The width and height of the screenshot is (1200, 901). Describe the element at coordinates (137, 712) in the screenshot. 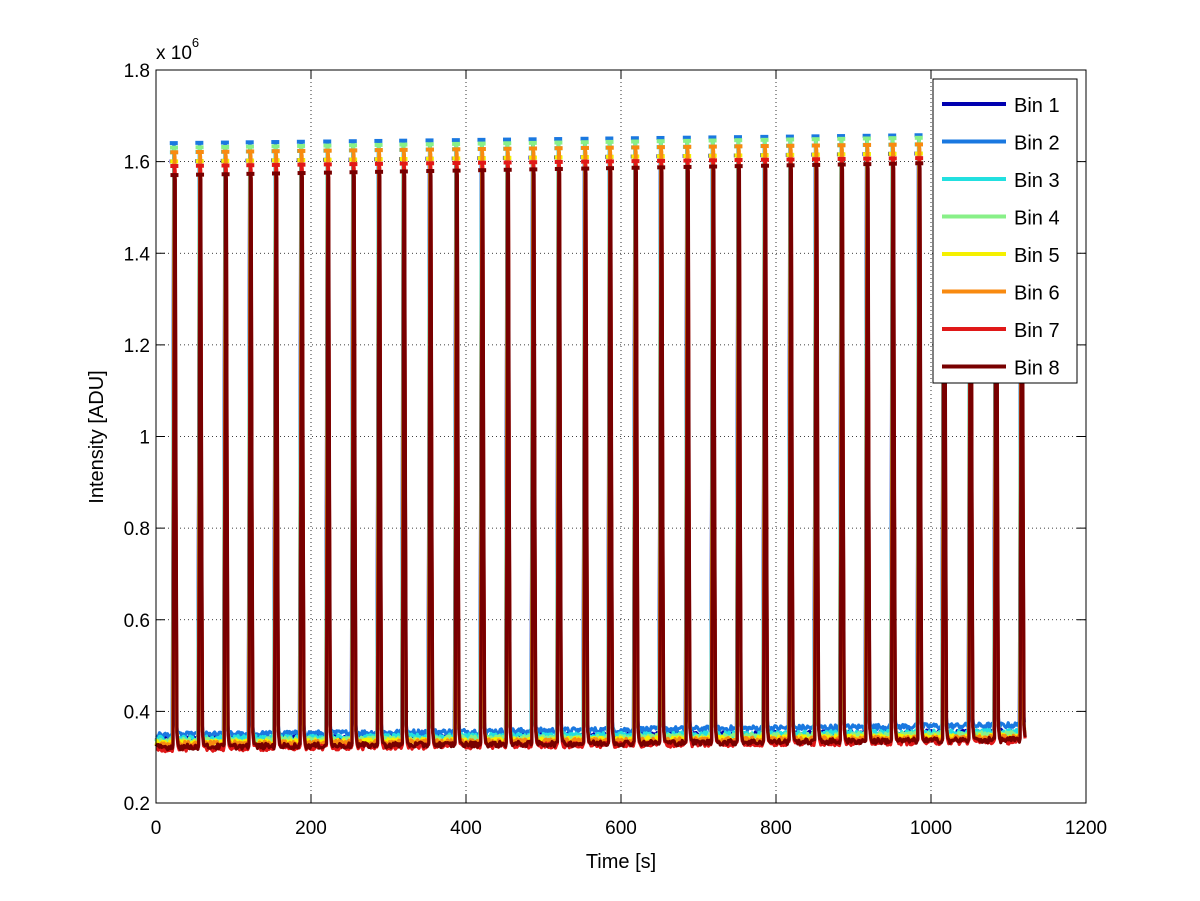

I see `y-tick-label: 0.4` at that location.